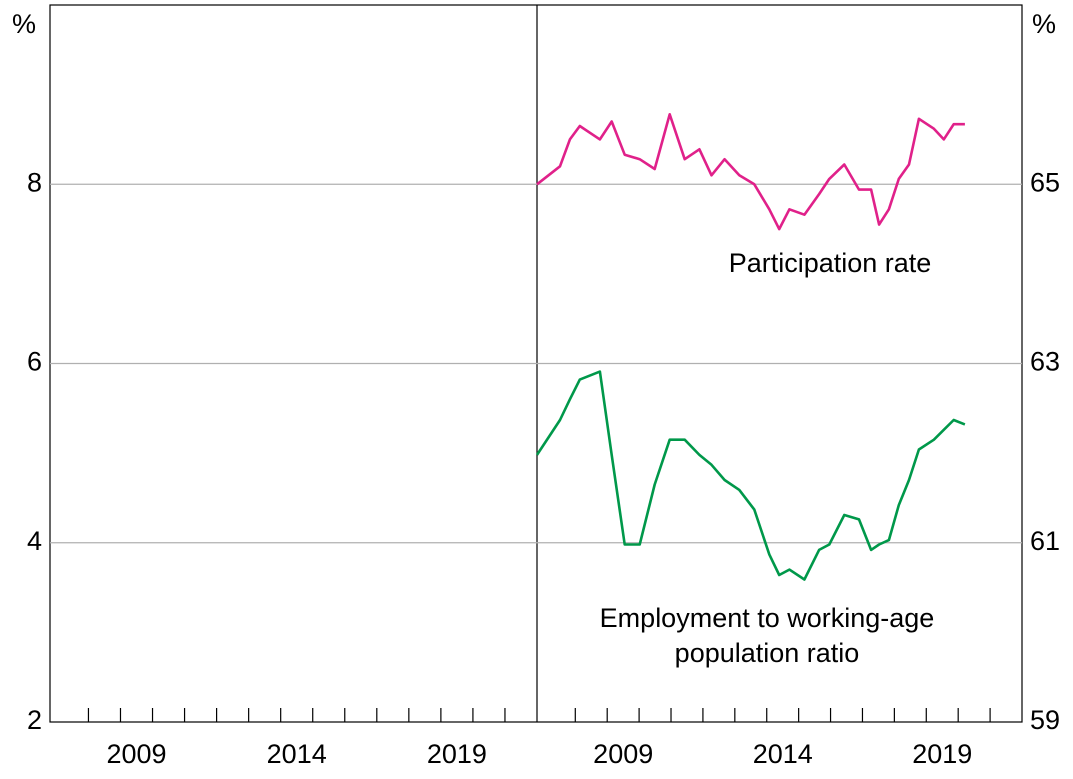 The height and width of the screenshot is (779, 1073). What do you see at coordinates (34, 541) in the screenshot?
I see `y-tick-label: 4` at bounding box center [34, 541].